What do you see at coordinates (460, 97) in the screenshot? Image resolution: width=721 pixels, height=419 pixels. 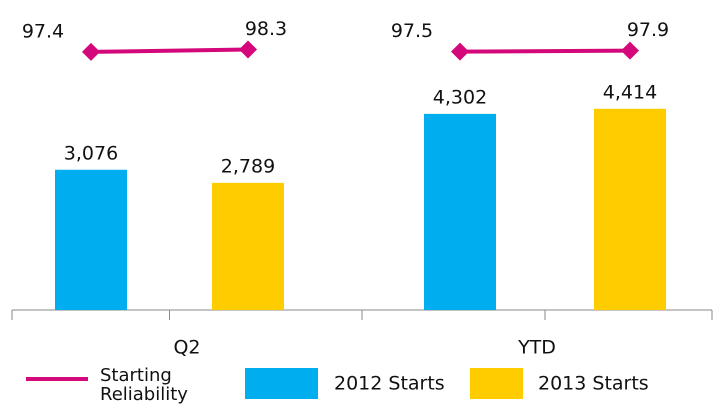 I see `data-label: 4,302` at bounding box center [460, 97].